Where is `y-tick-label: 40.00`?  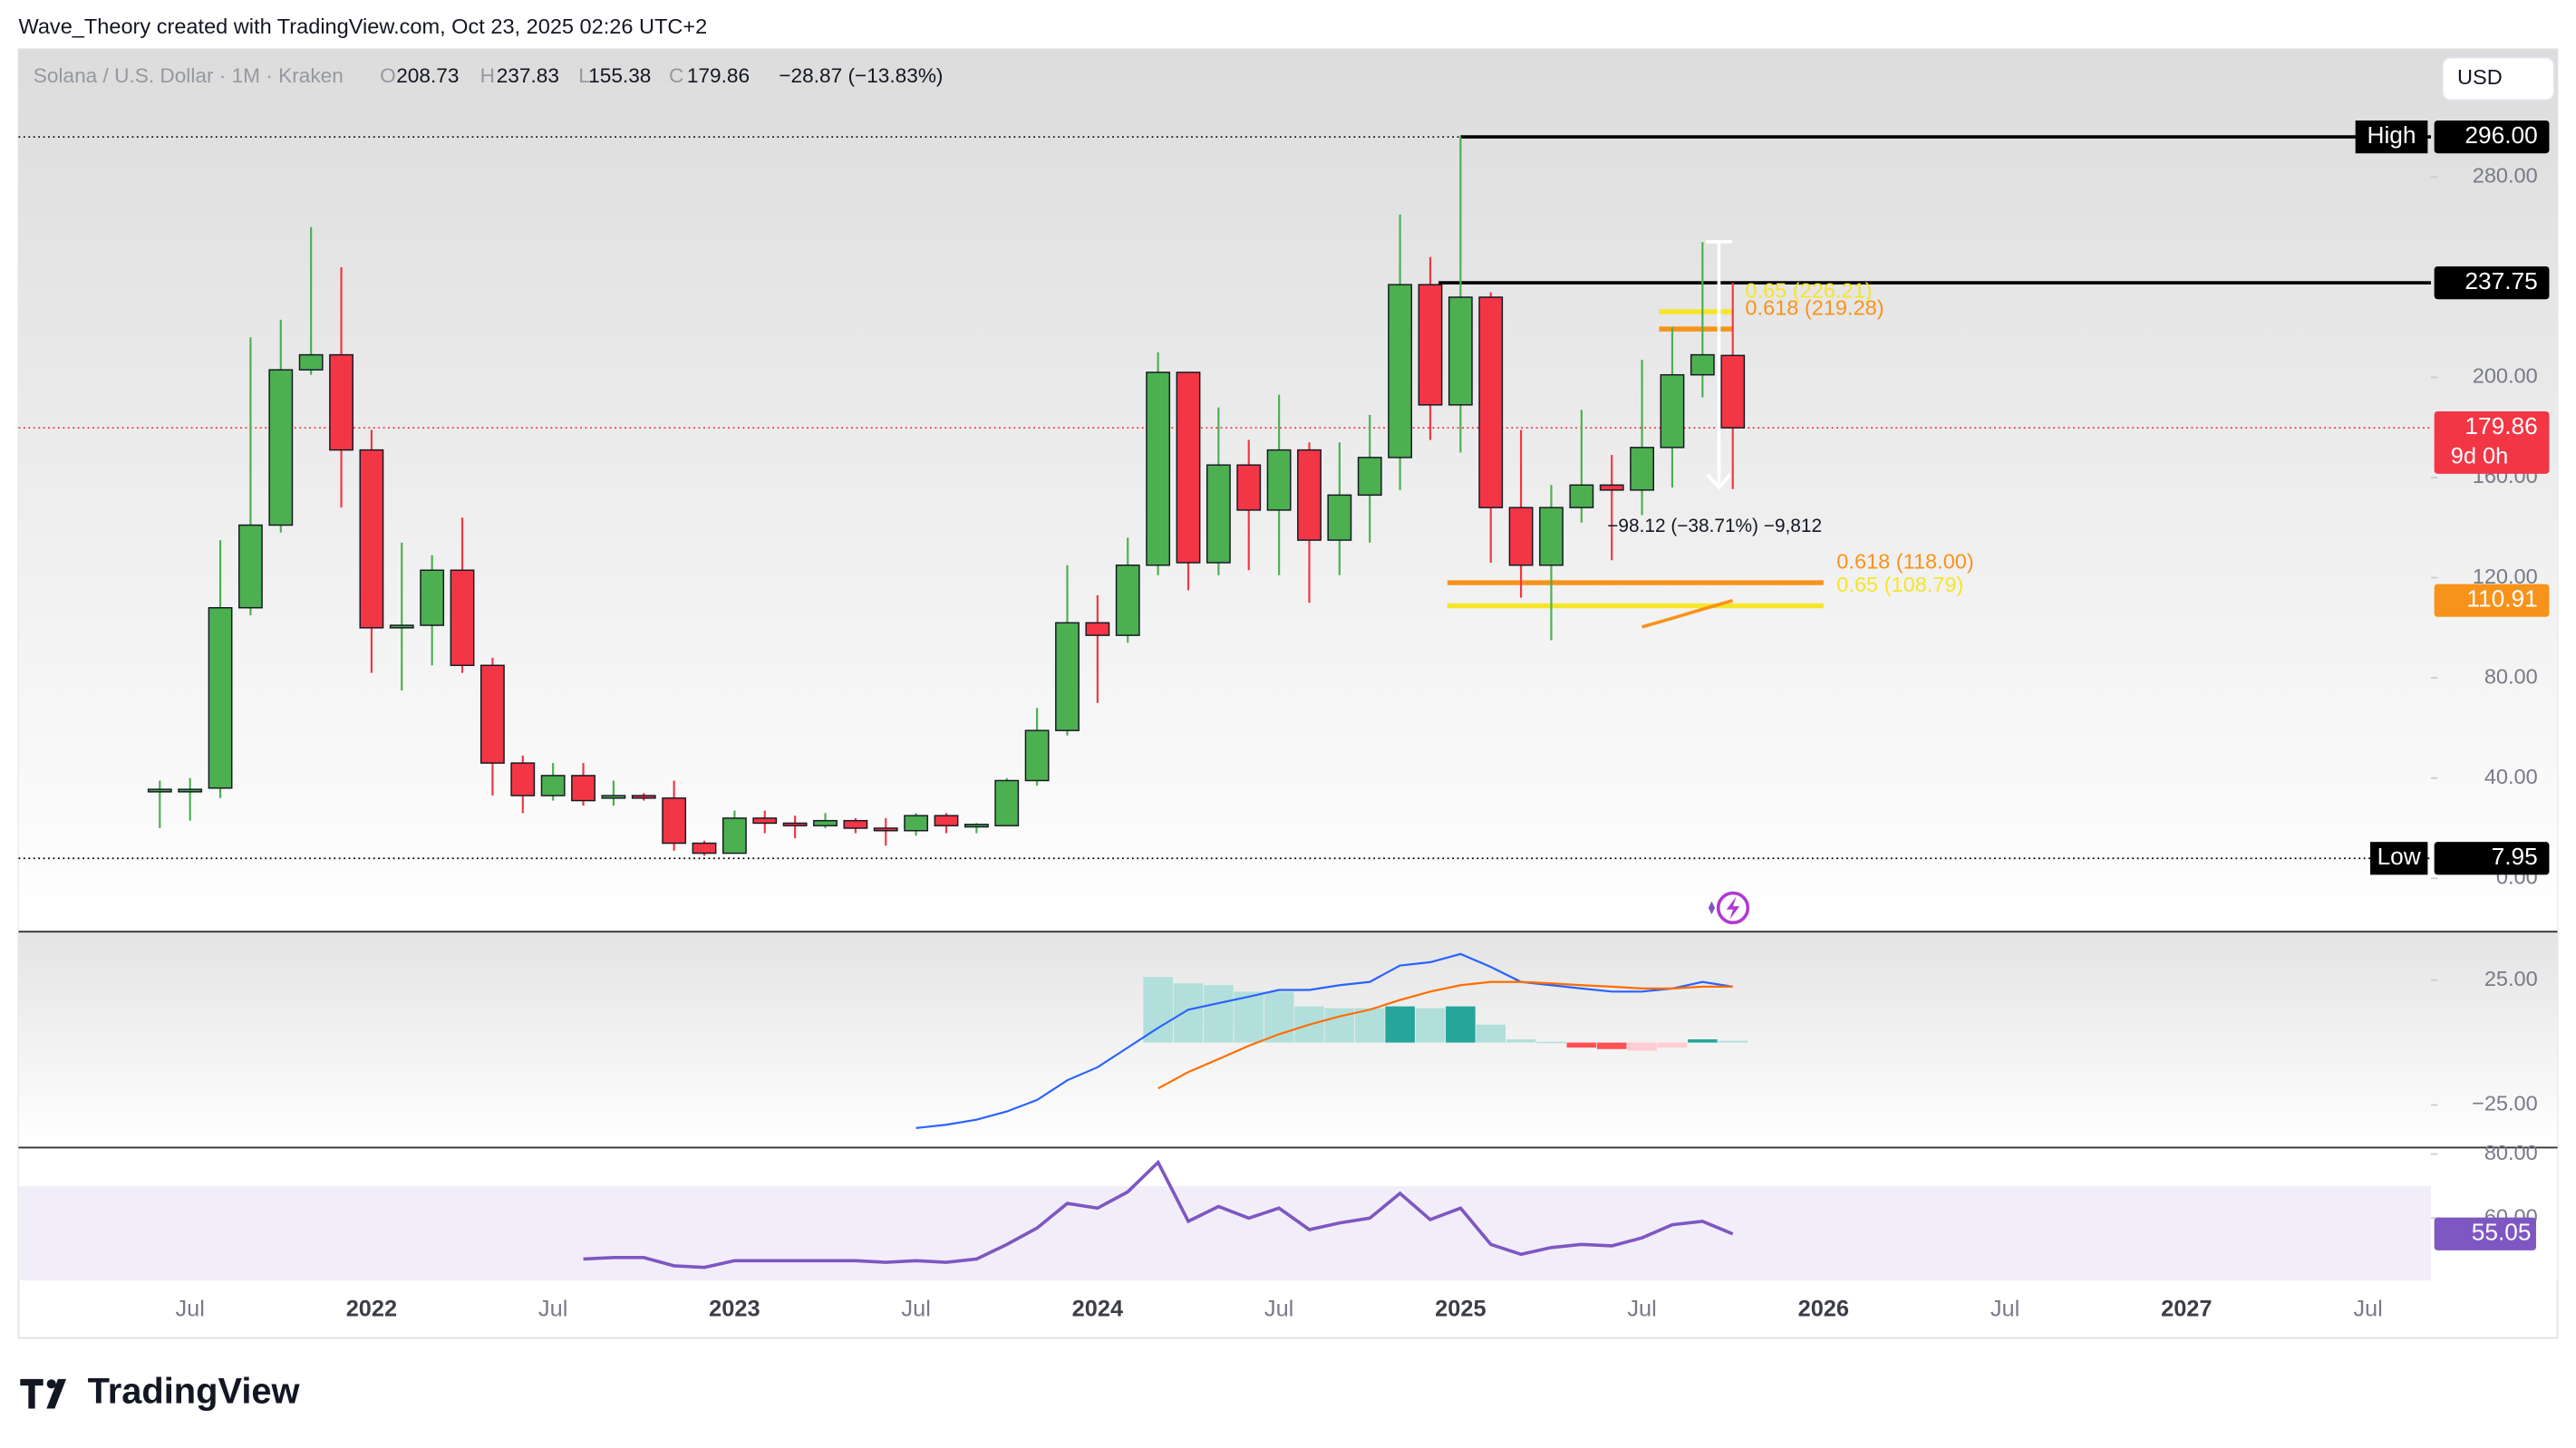 y-tick-label: 40.00 is located at coordinates (2511, 776).